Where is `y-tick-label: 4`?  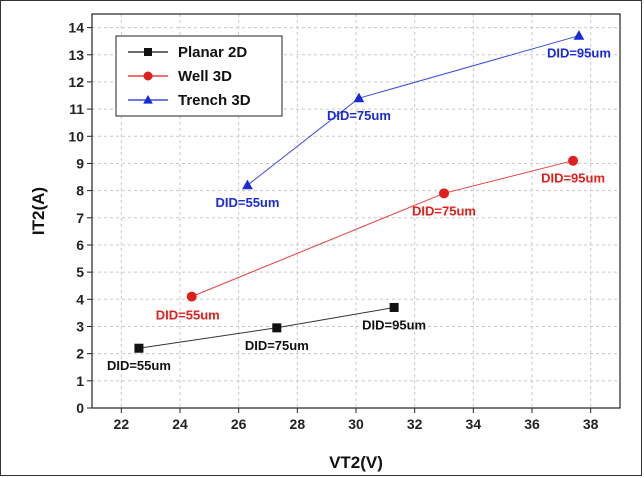
y-tick-label: 4 is located at coordinates (80, 299).